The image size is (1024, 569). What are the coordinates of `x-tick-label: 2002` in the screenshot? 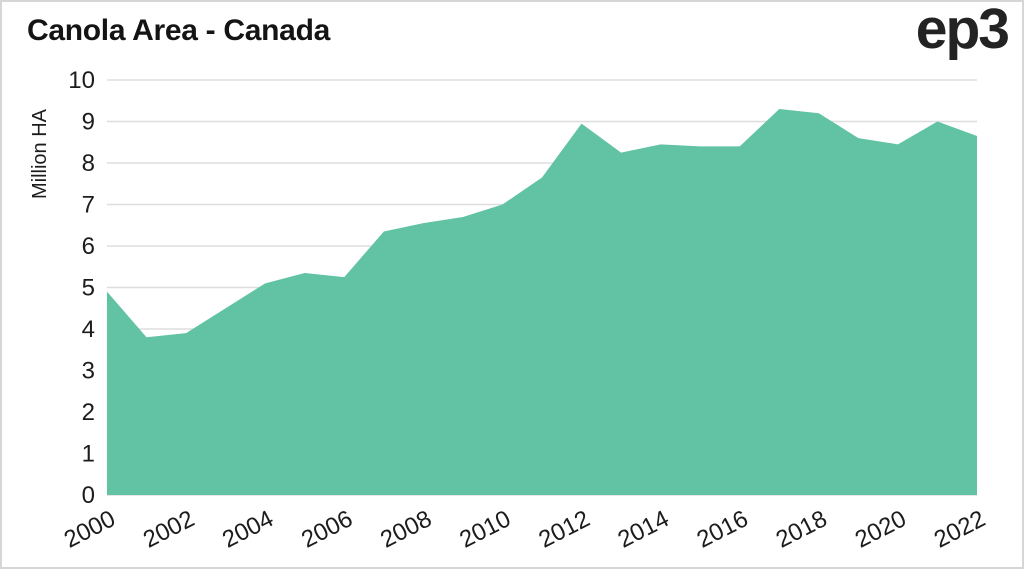 It's located at (169, 529).